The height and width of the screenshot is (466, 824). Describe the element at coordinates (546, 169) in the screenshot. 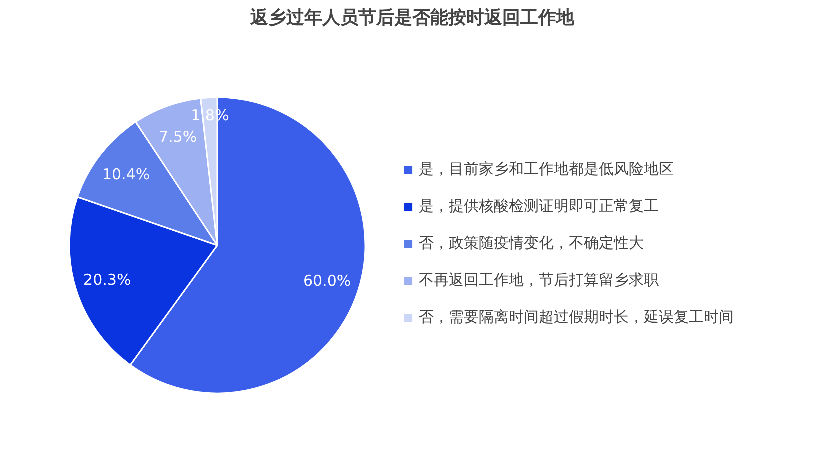

I see `legend-label: 是，目前家乡和工作地都是低风险地区` at that location.